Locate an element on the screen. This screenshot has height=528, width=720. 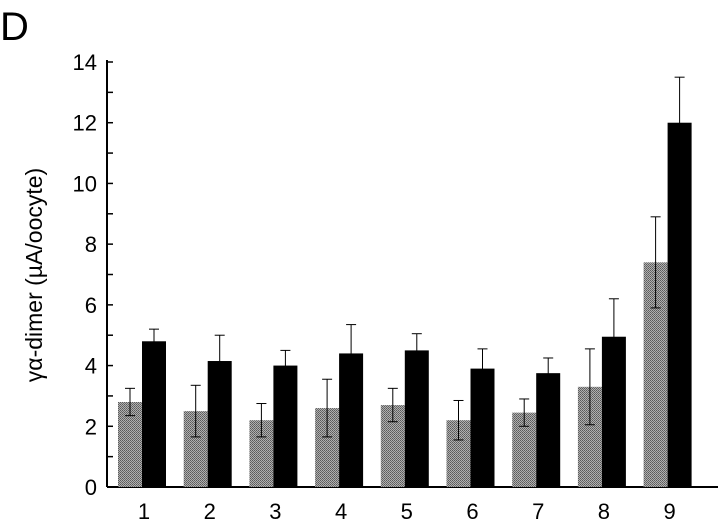
x-tick-label: 5 is located at coordinates (407, 511).